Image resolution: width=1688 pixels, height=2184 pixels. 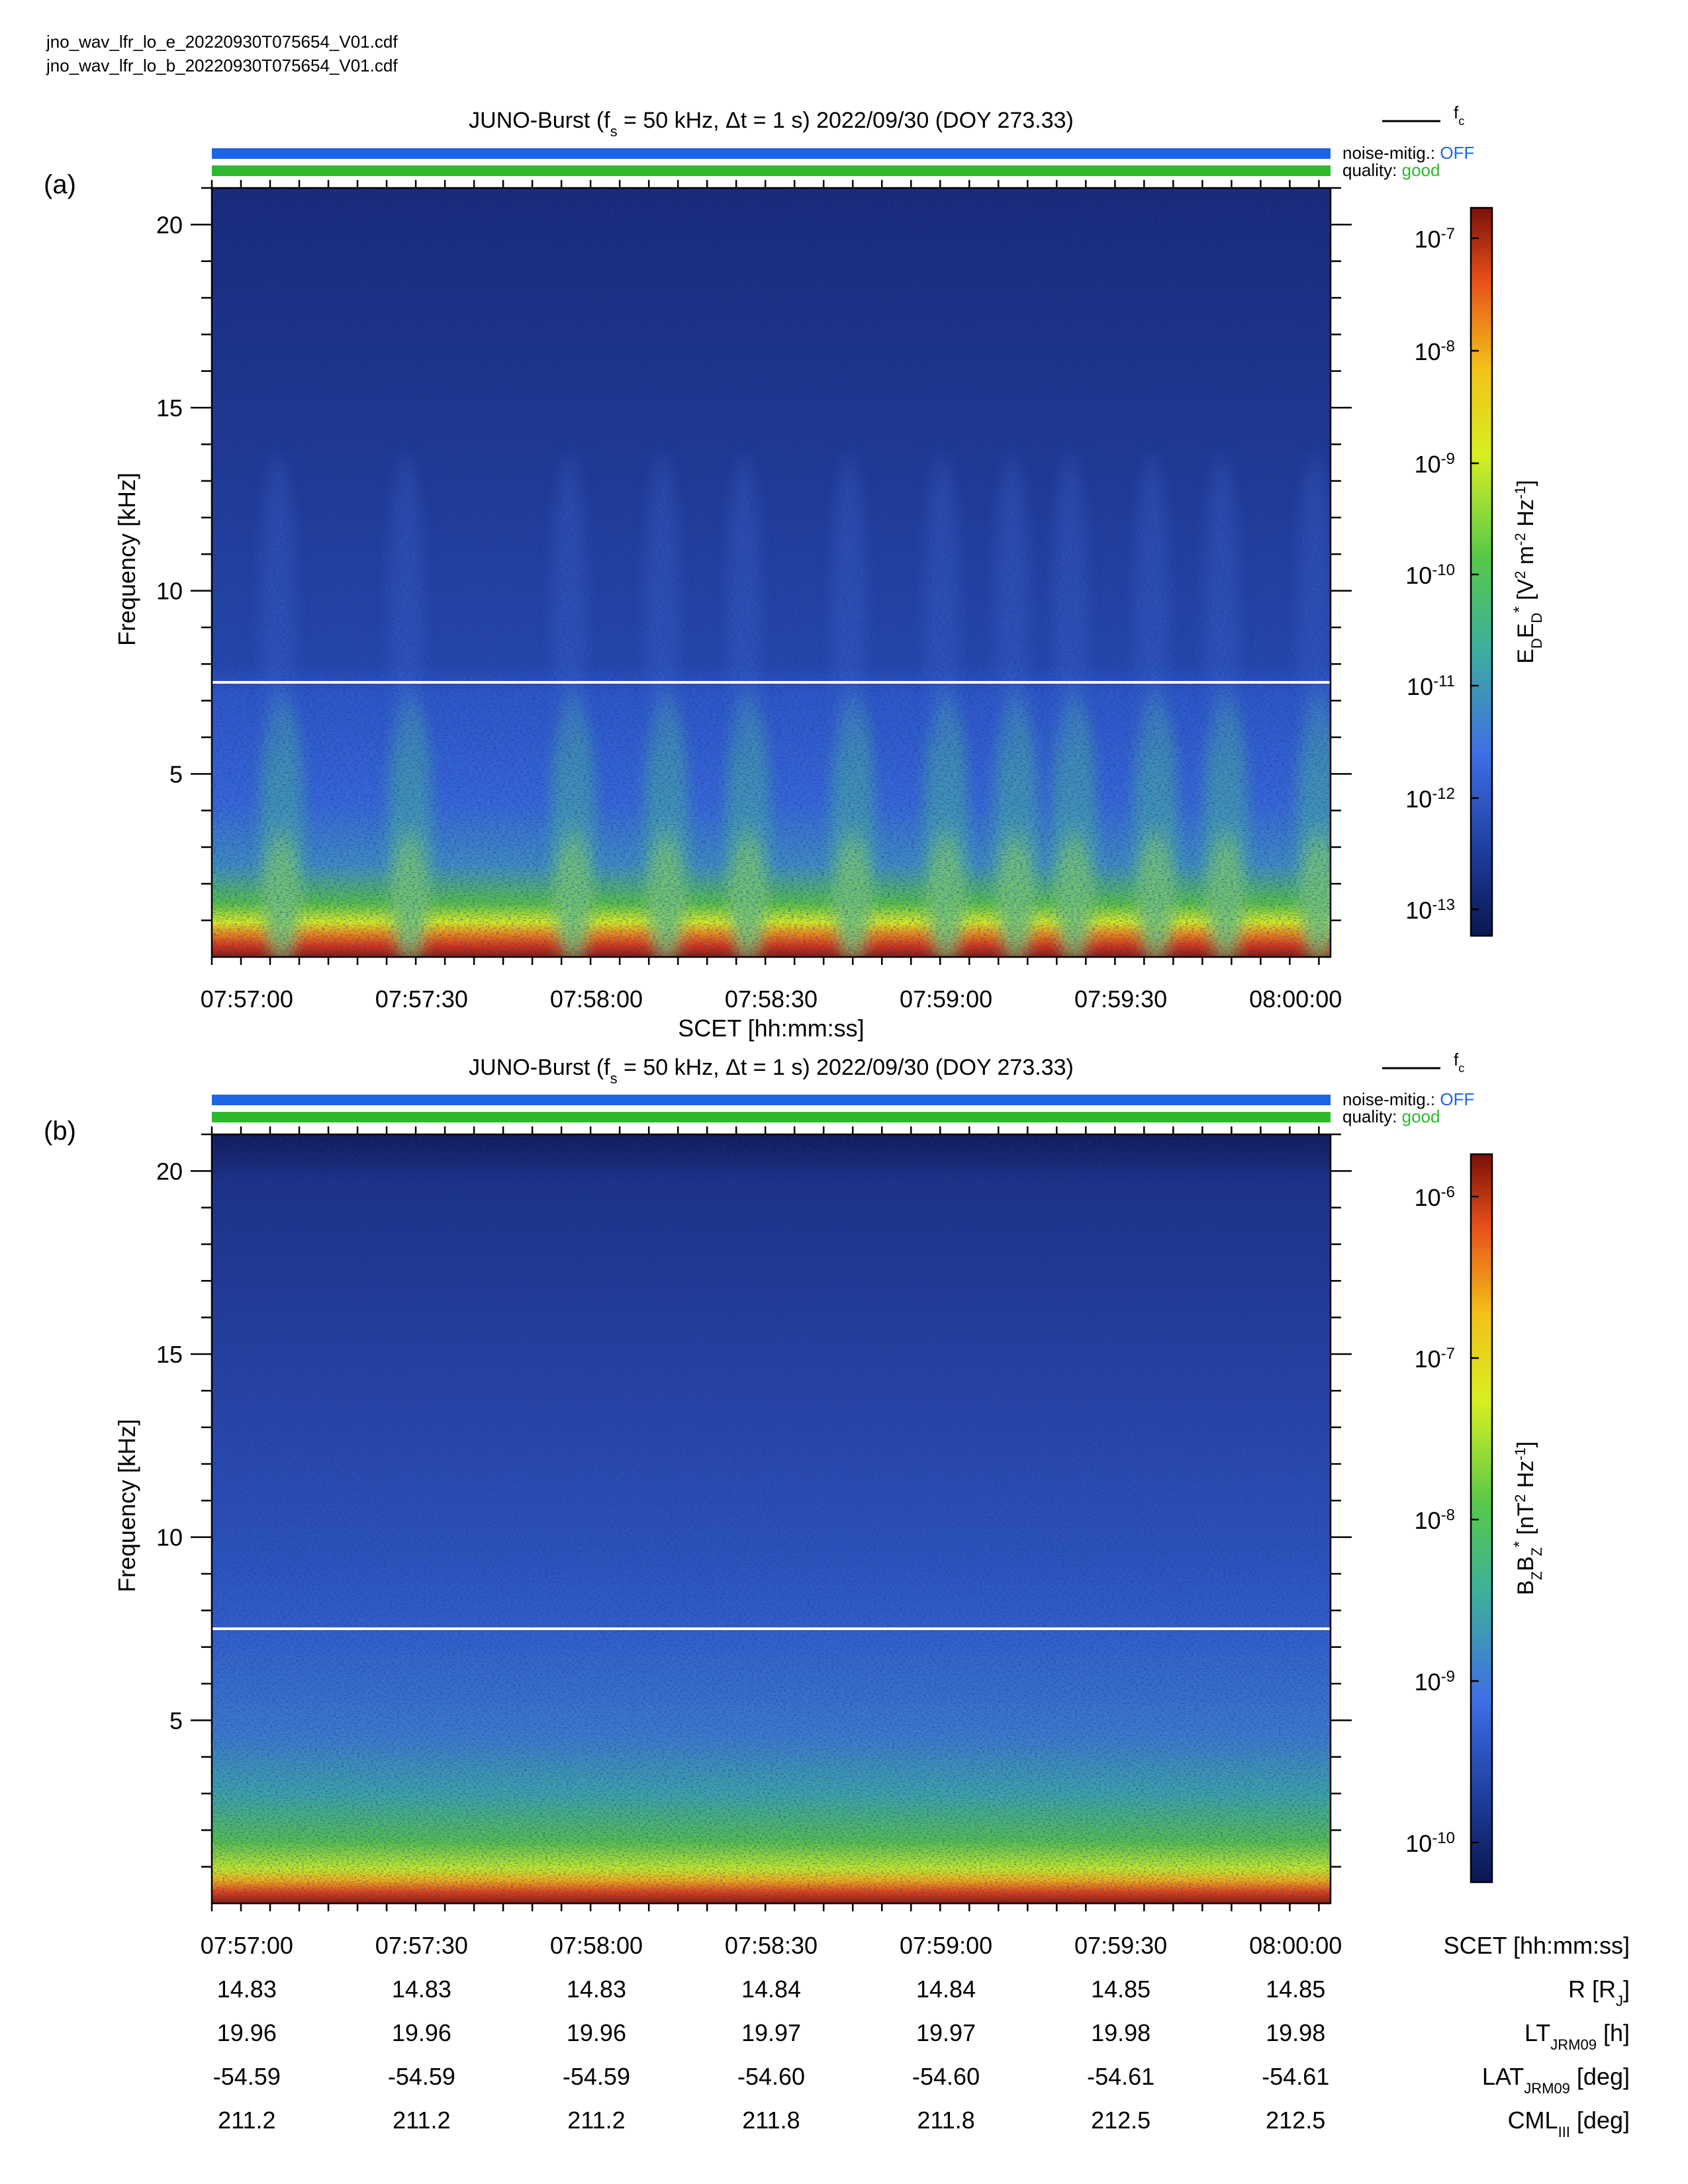 I want to click on x-tick-label: 07:57:00, so click(x=247, y=999).